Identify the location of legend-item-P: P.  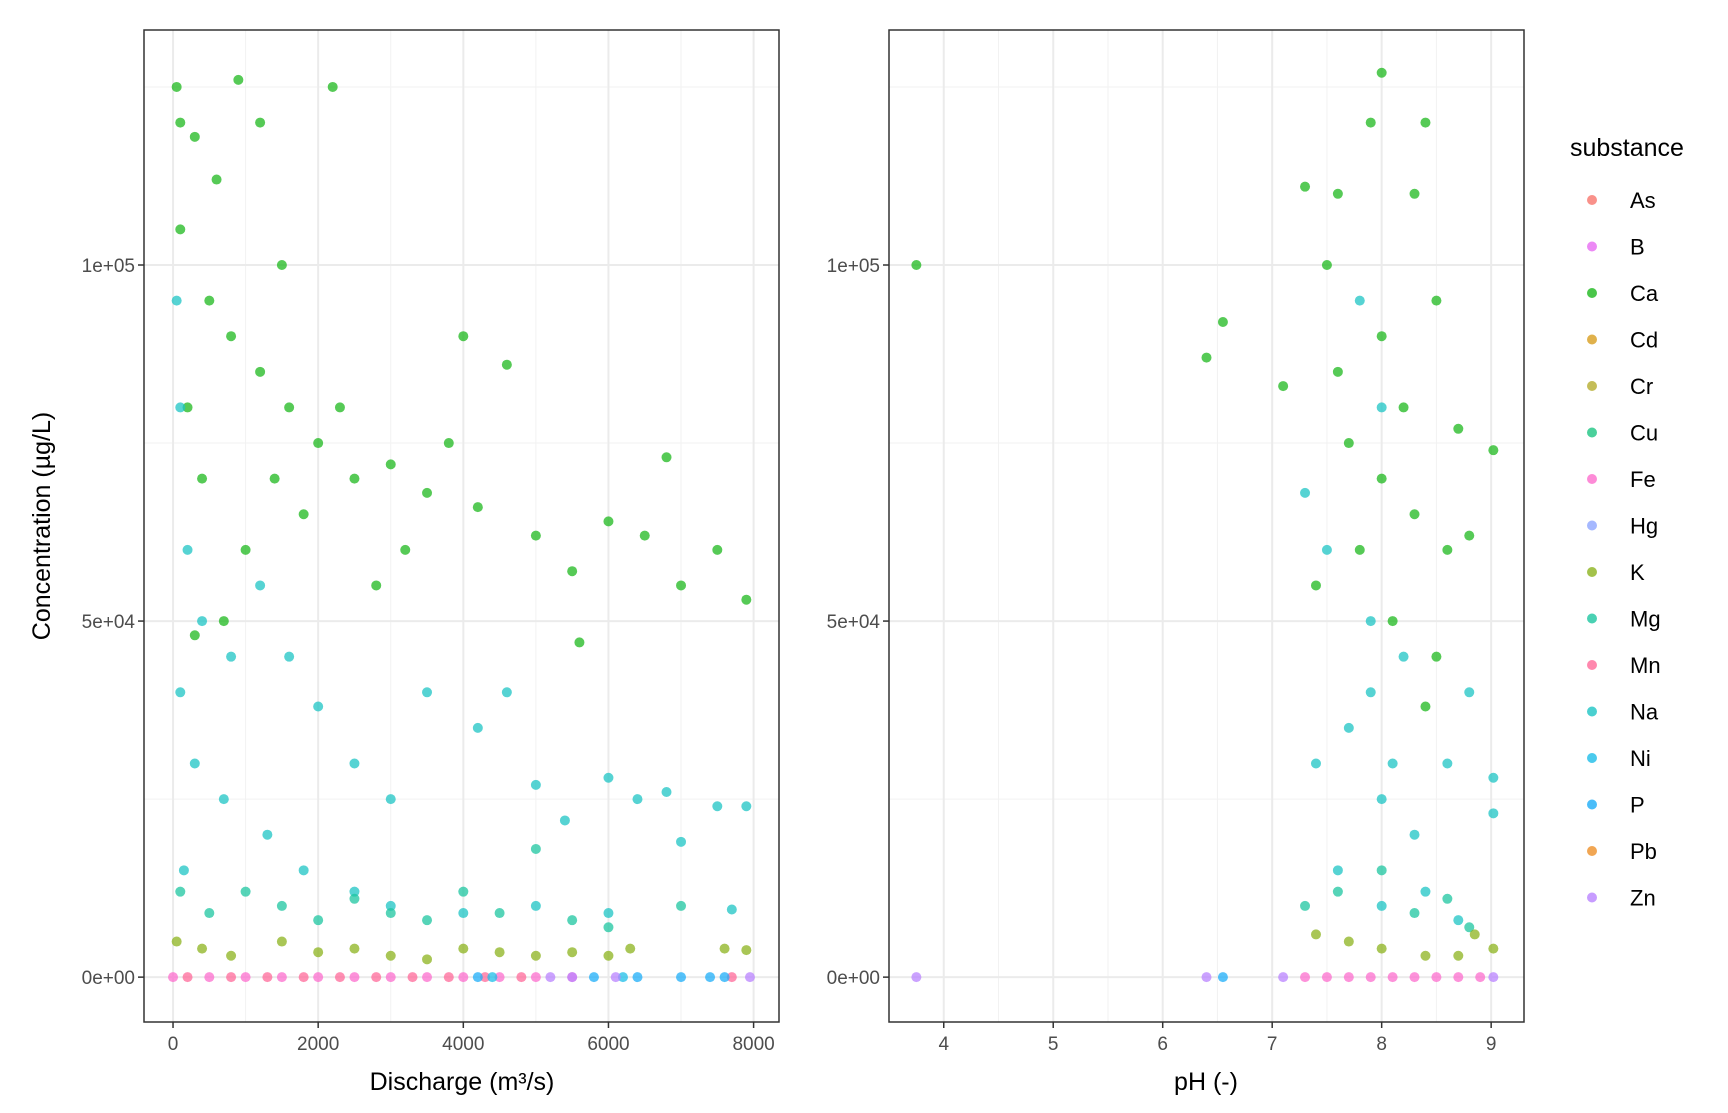
(1616, 805).